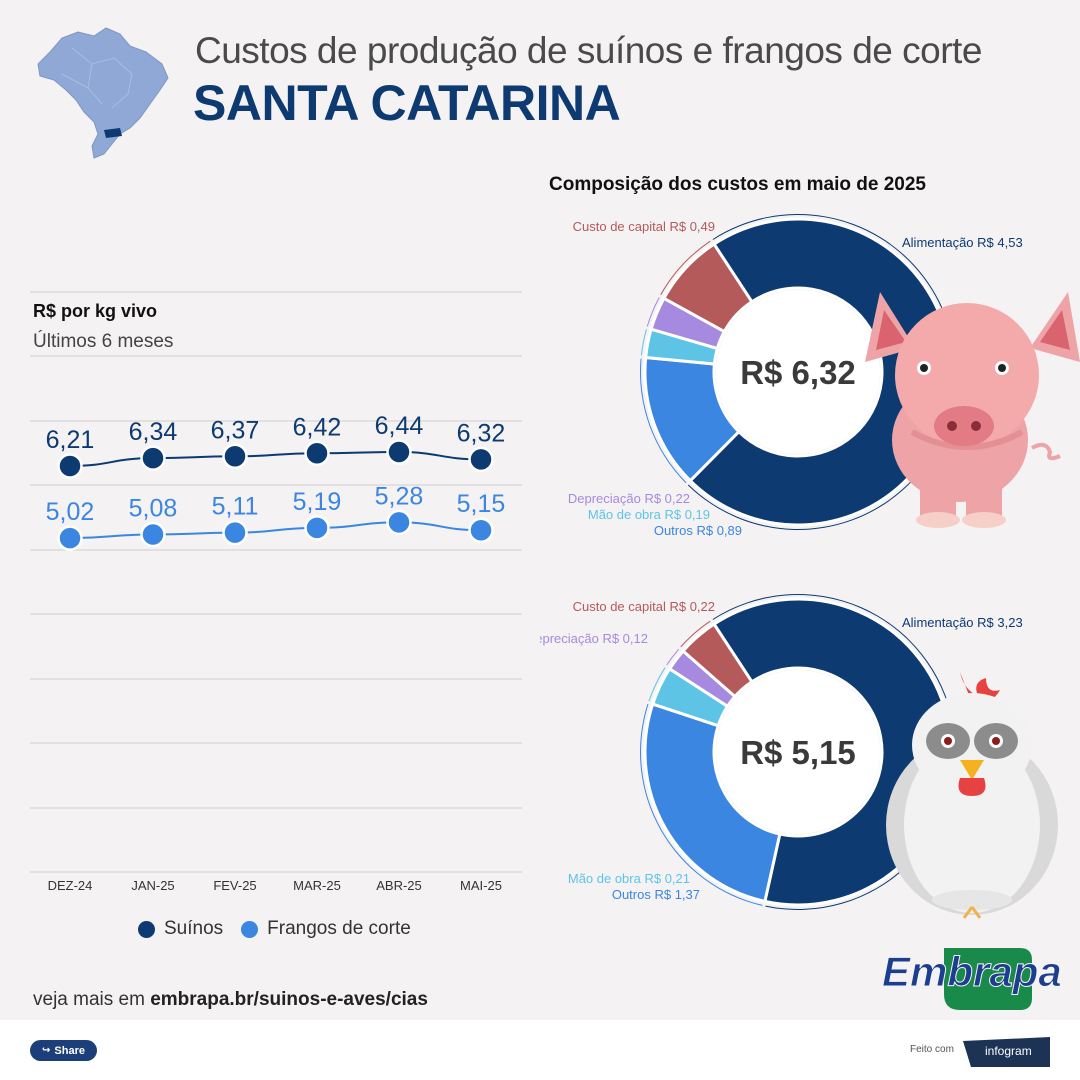  I want to click on pie-label-alimentacao: Alimentação R$ 4,53, so click(962, 242).